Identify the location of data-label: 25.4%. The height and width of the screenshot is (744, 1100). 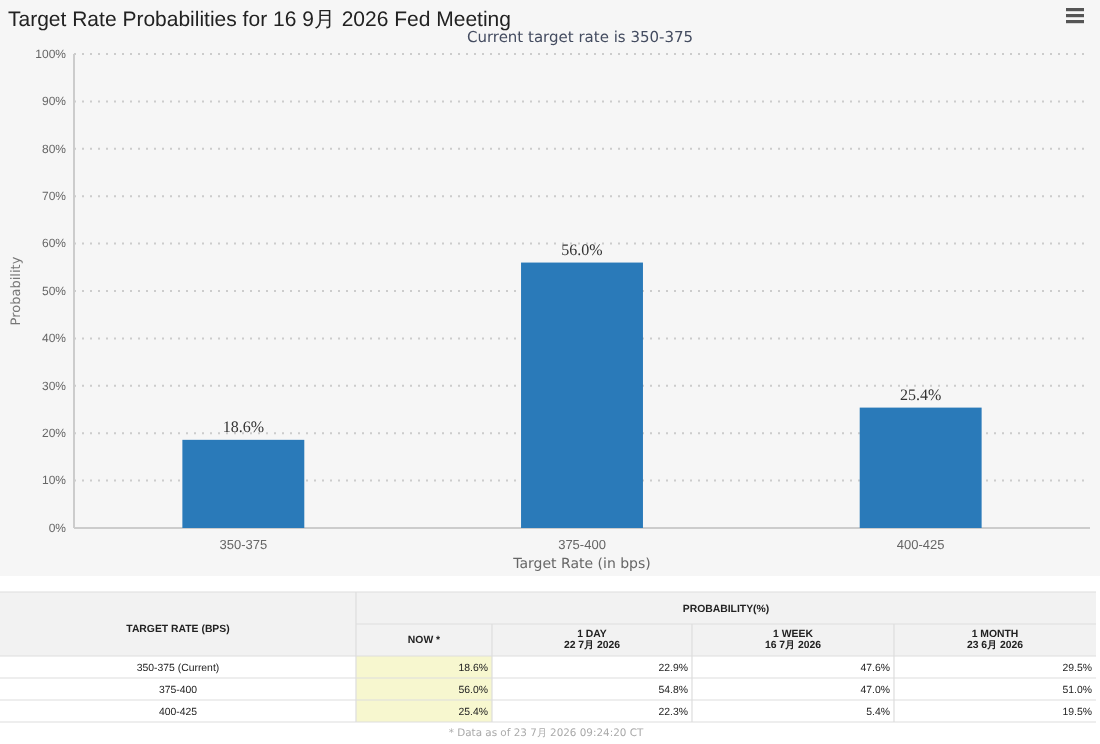
(920, 394).